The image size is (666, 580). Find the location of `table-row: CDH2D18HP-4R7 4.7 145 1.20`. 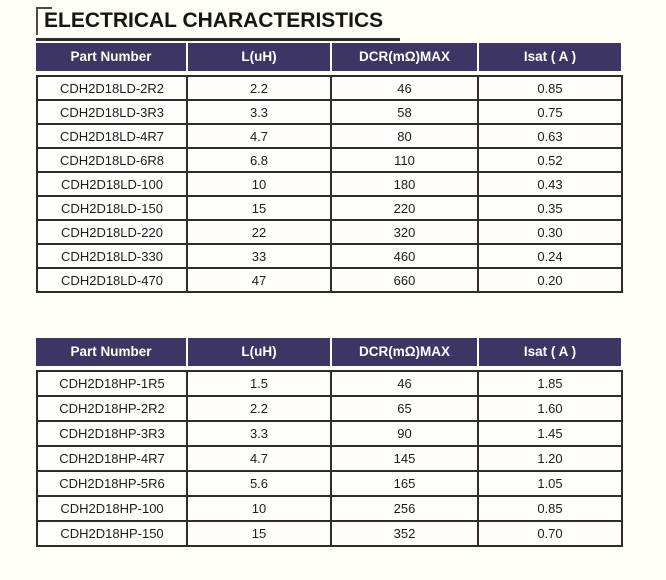

table-row: CDH2D18HP-4R7 4.7 145 1.20 is located at coordinates (329, 458).